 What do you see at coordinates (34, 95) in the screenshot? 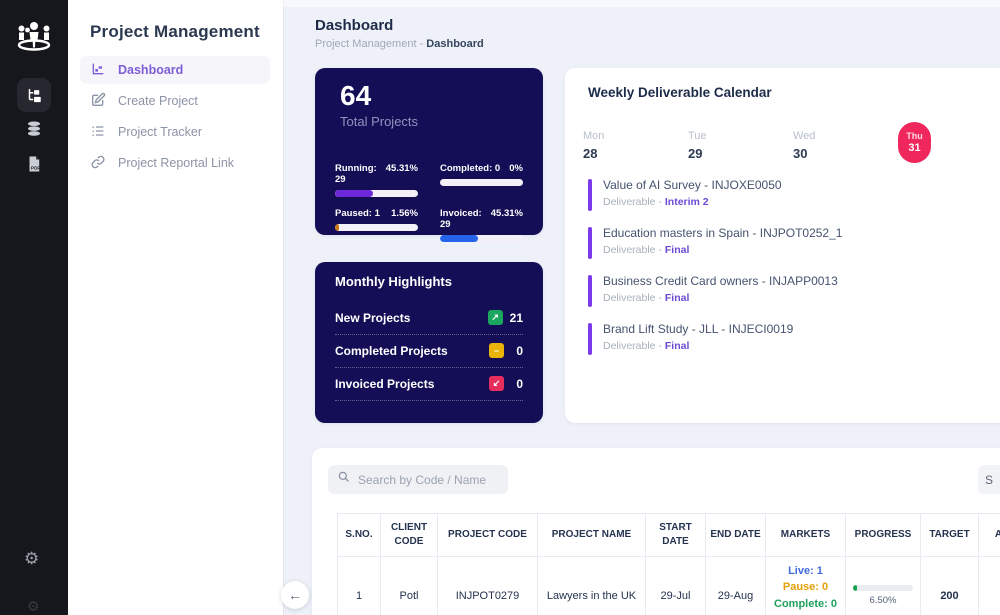
I see `rail-dashboard-icon` at bounding box center [34, 95].